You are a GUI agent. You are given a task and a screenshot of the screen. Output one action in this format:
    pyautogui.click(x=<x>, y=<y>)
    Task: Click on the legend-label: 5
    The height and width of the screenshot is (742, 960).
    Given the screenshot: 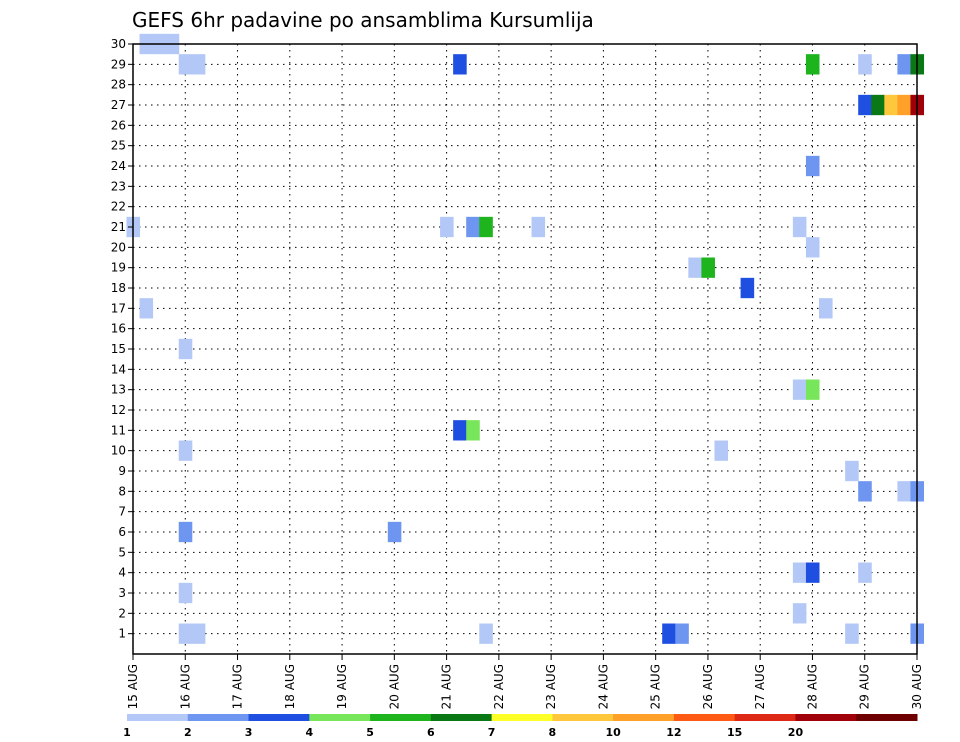 What is the action you would take?
    pyautogui.click(x=370, y=732)
    